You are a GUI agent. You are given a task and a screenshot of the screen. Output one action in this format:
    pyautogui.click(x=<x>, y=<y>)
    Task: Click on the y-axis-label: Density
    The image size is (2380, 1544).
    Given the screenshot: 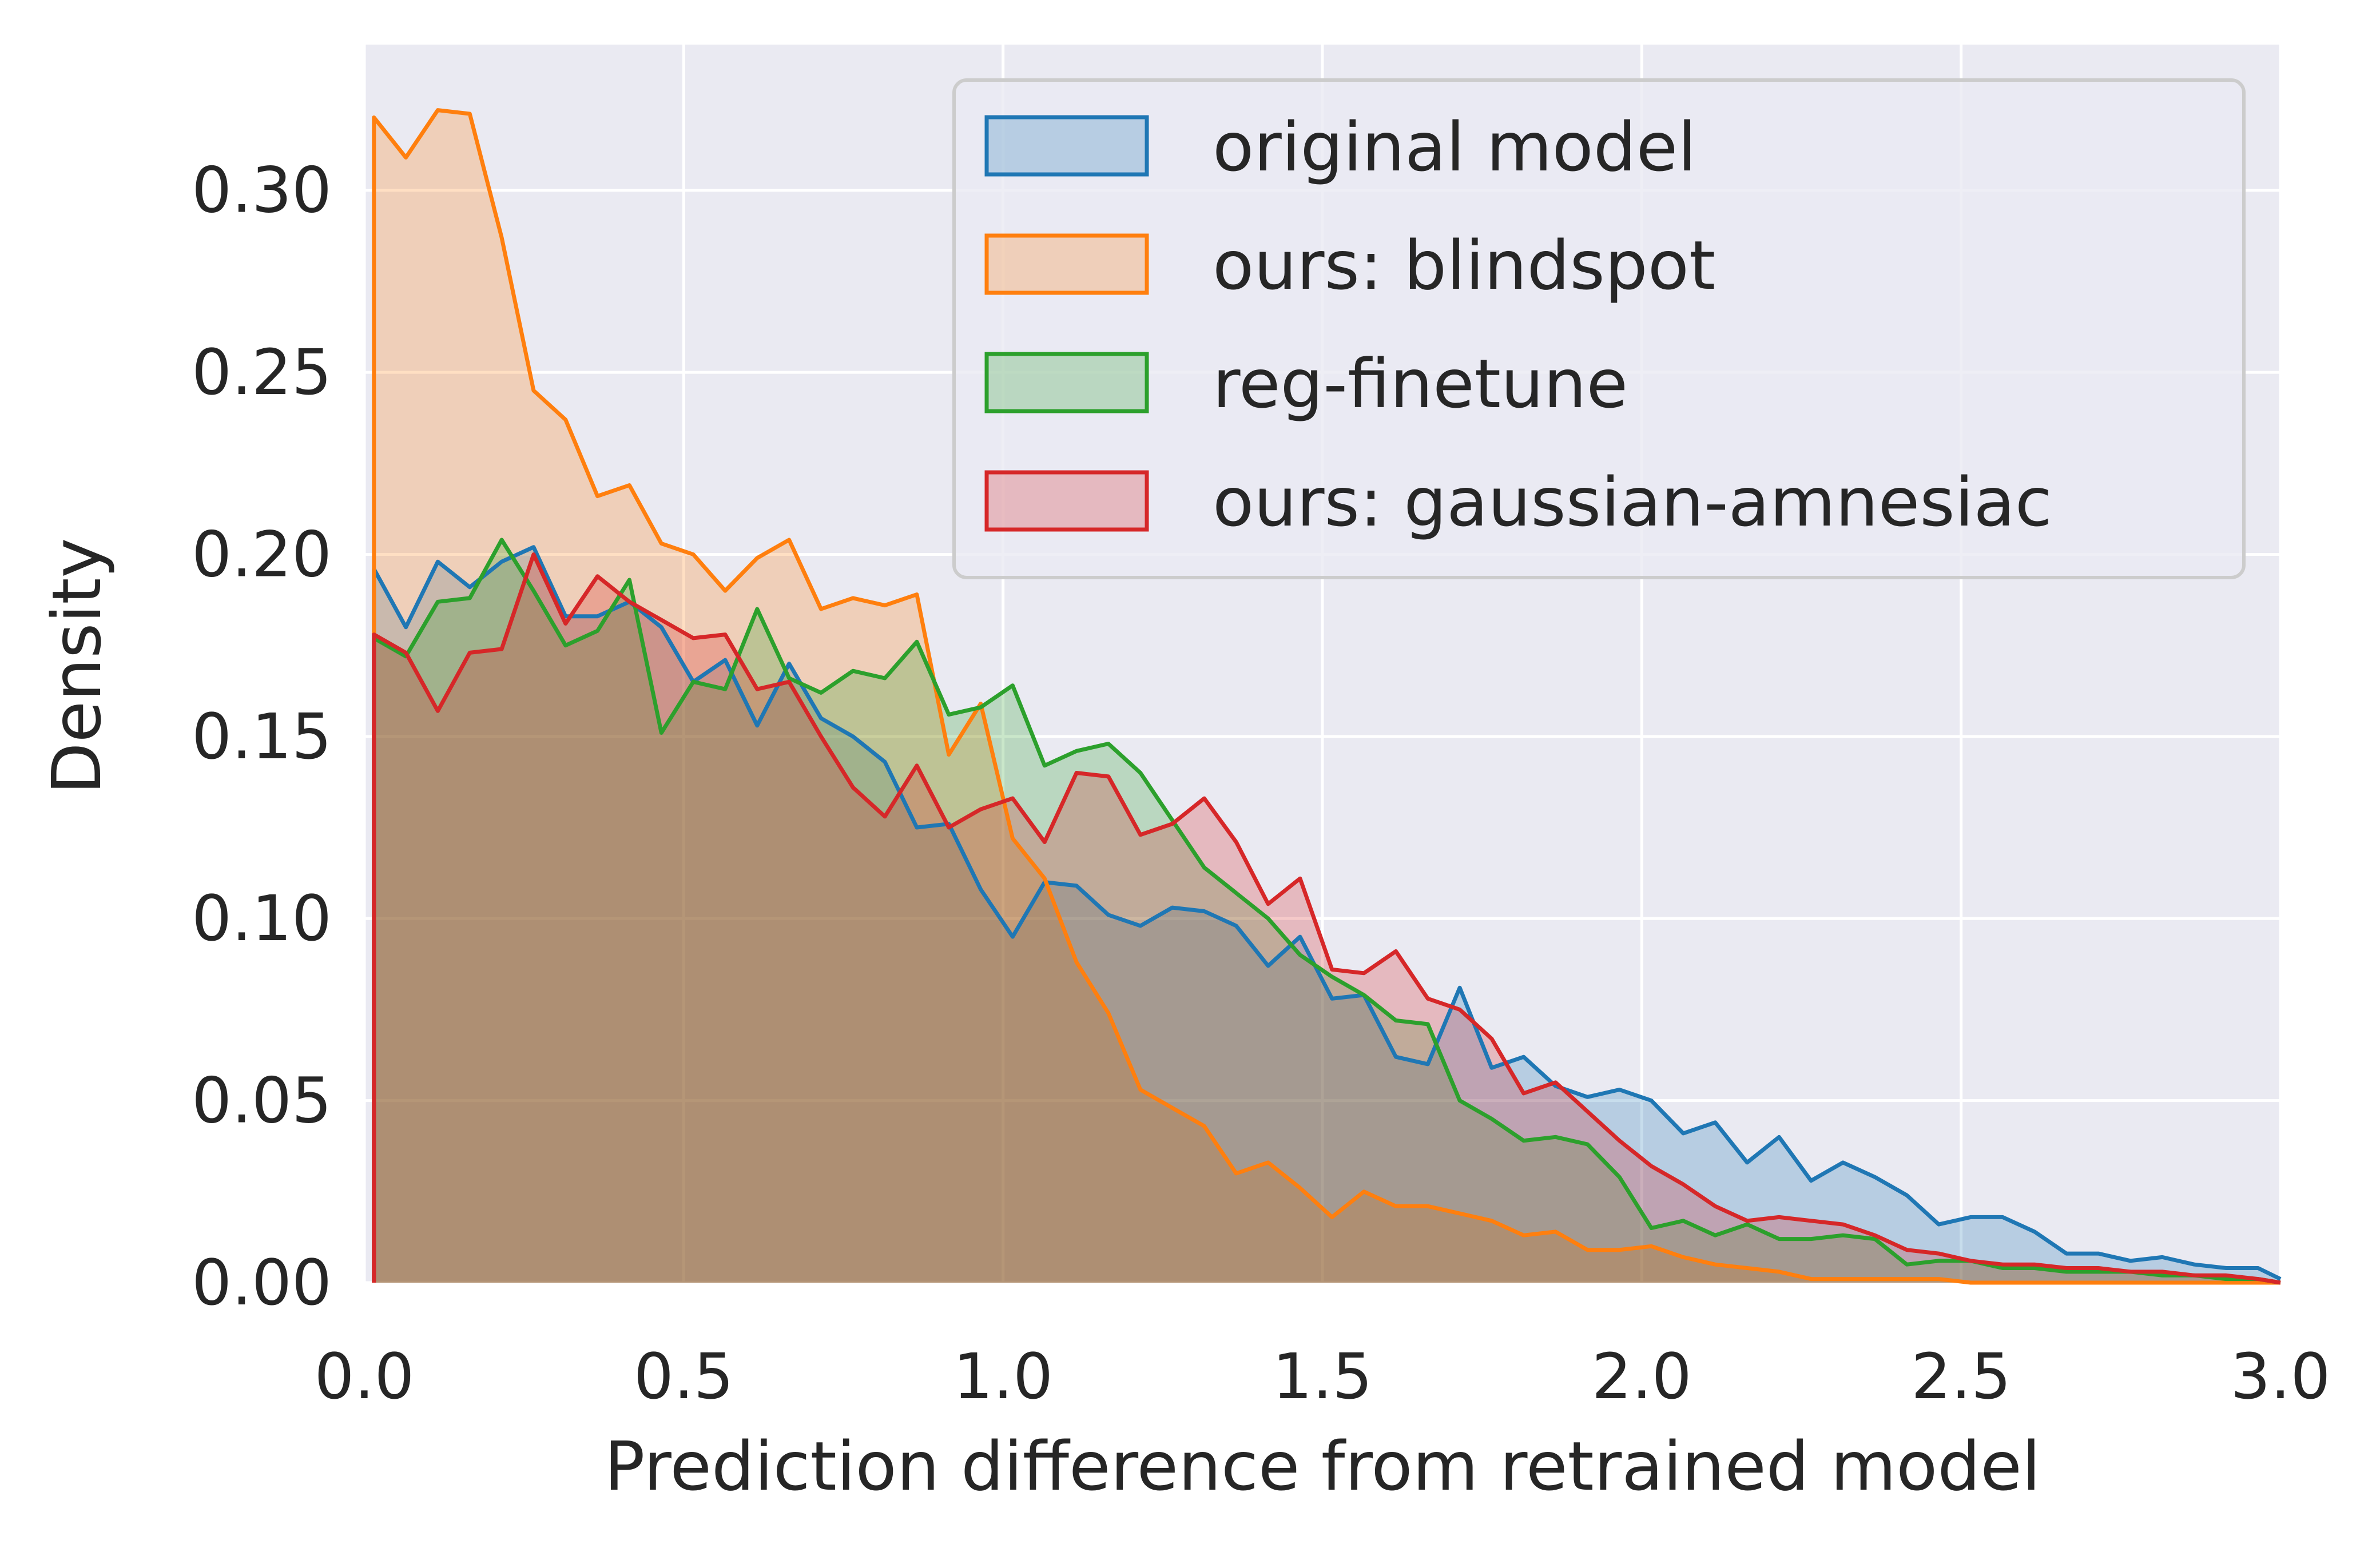 What is the action you would take?
    pyautogui.click(x=76, y=666)
    